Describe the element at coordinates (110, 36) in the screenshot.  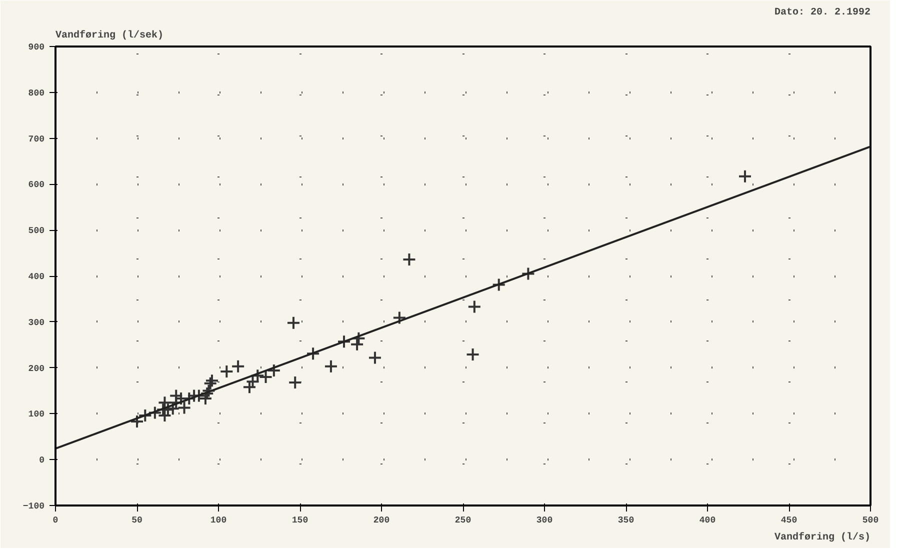
I see `y-axis-title: Vandføring (l/sek)` at that location.